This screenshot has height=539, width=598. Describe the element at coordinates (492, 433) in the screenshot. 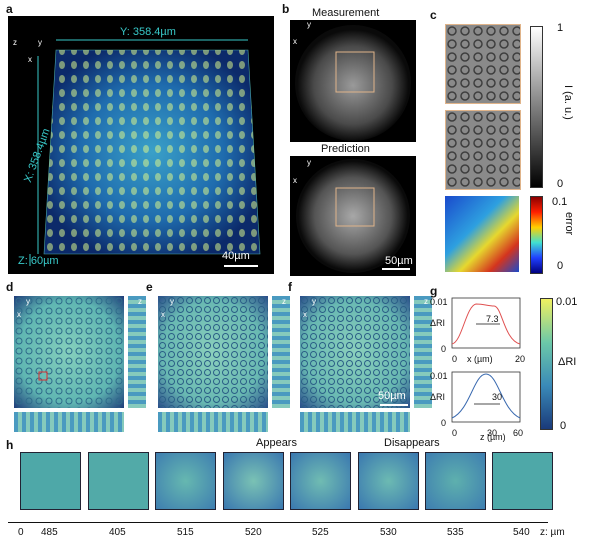

I see `panel-g-plot-z-xtick-1: 30` at that location.